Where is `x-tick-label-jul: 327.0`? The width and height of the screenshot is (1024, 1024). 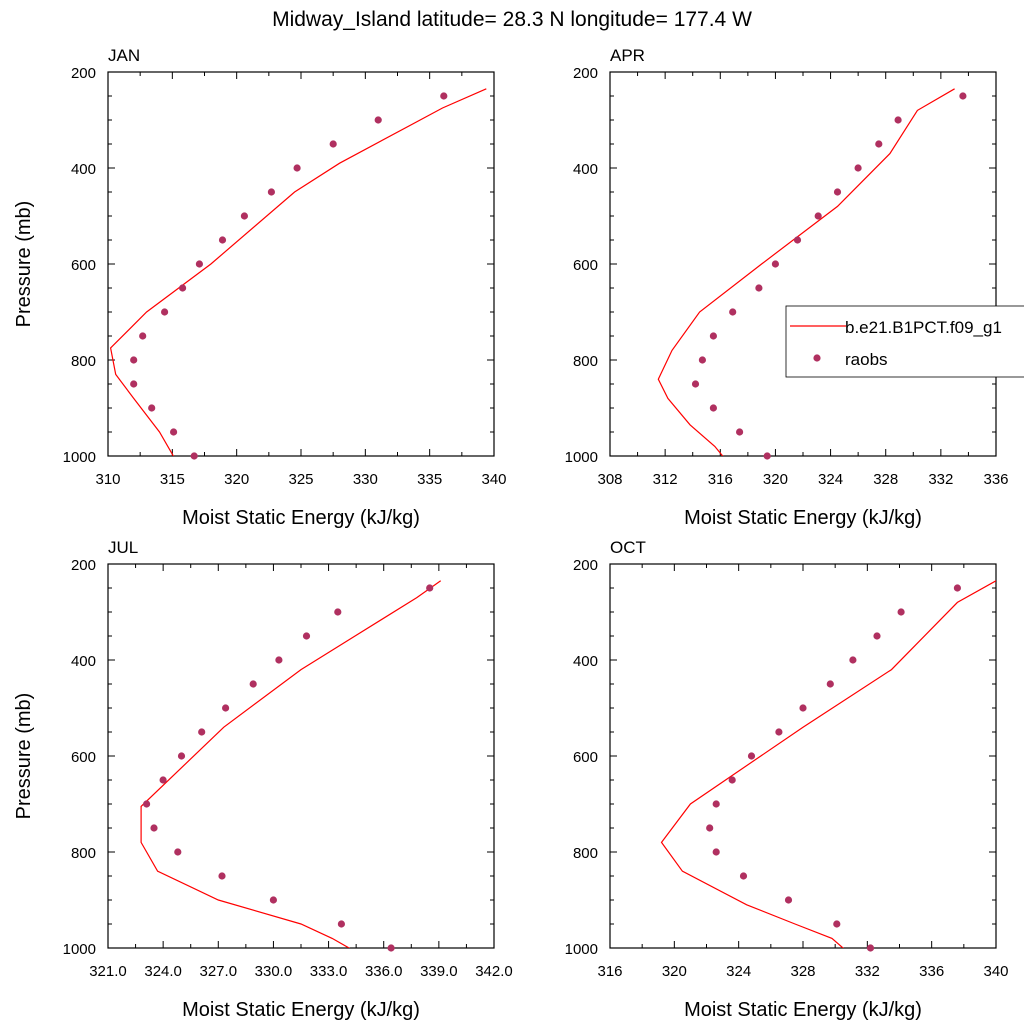
x-tick-label-jul: 327.0 is located at coordinates (219, 971).